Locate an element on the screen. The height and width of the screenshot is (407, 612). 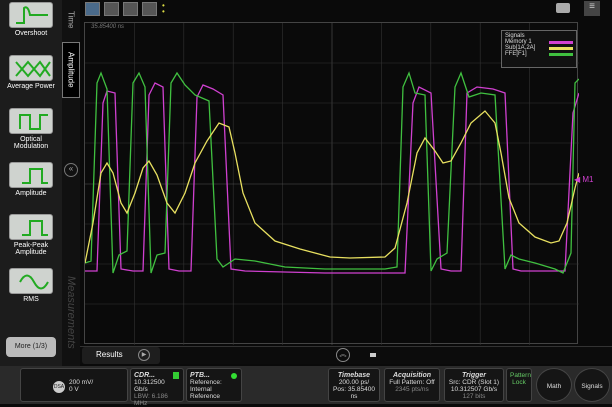
signals-button: Signals is located at coordinates (592, 385).